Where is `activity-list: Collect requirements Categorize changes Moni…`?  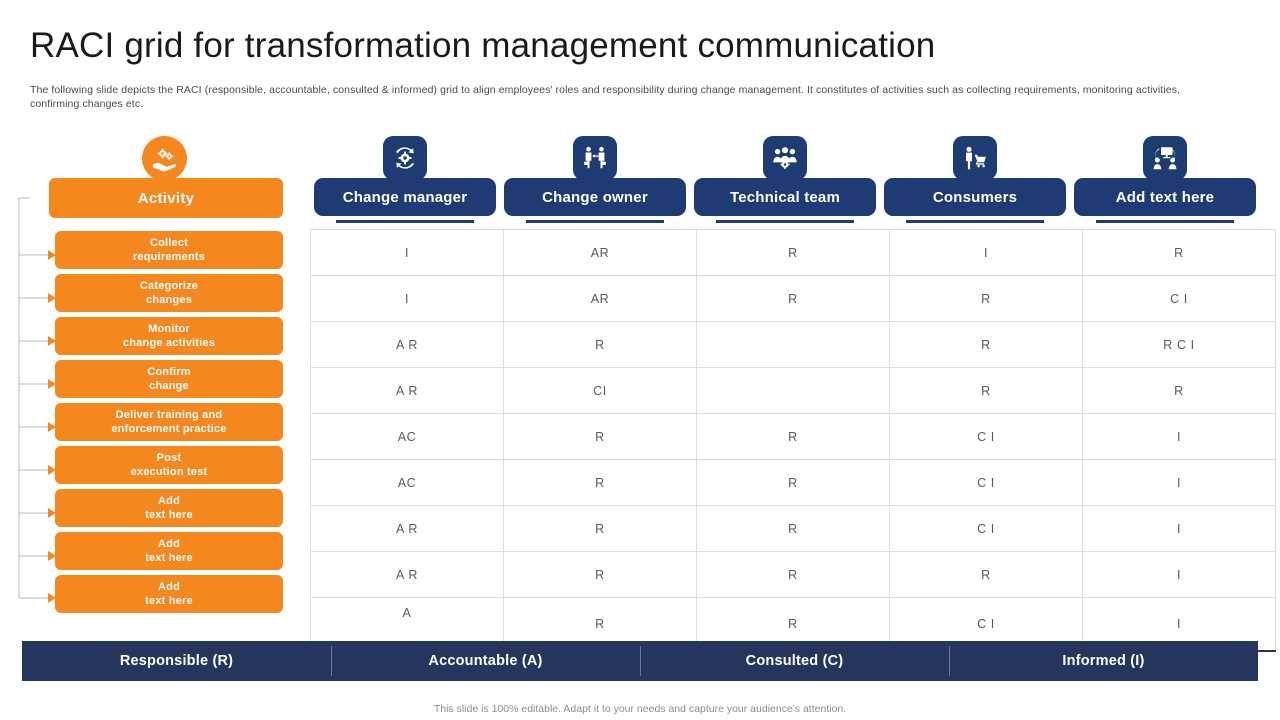
activity-list: Collect requirements Categorize changes Moni… is located at coordinates (169, 424).